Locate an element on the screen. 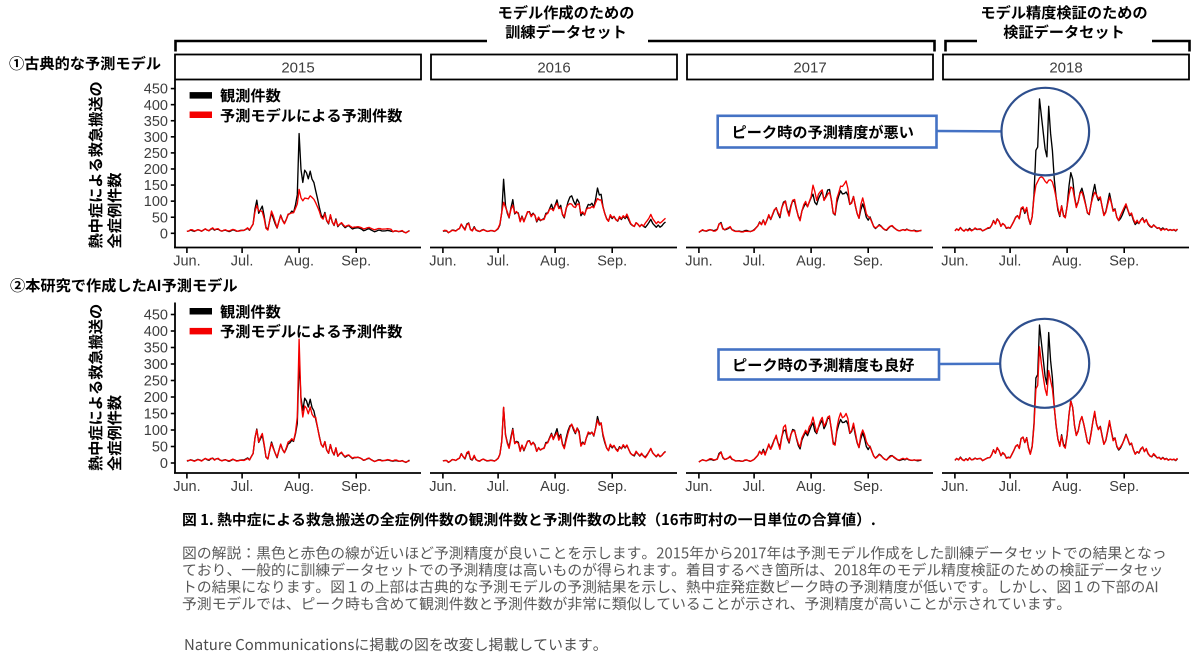 This screenshot has width=1200, height=665. svg-text: 2015 is located at coordinates (297, 67).